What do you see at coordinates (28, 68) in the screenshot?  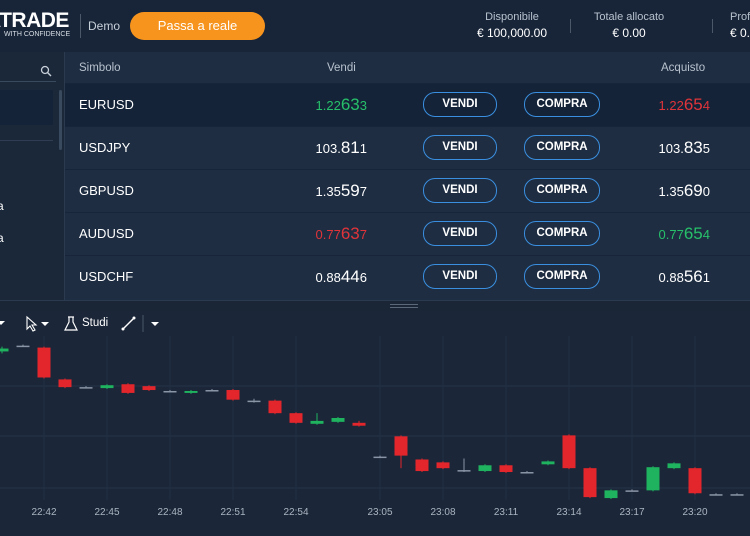 I see `search-box` at bounding box center [28, 68].